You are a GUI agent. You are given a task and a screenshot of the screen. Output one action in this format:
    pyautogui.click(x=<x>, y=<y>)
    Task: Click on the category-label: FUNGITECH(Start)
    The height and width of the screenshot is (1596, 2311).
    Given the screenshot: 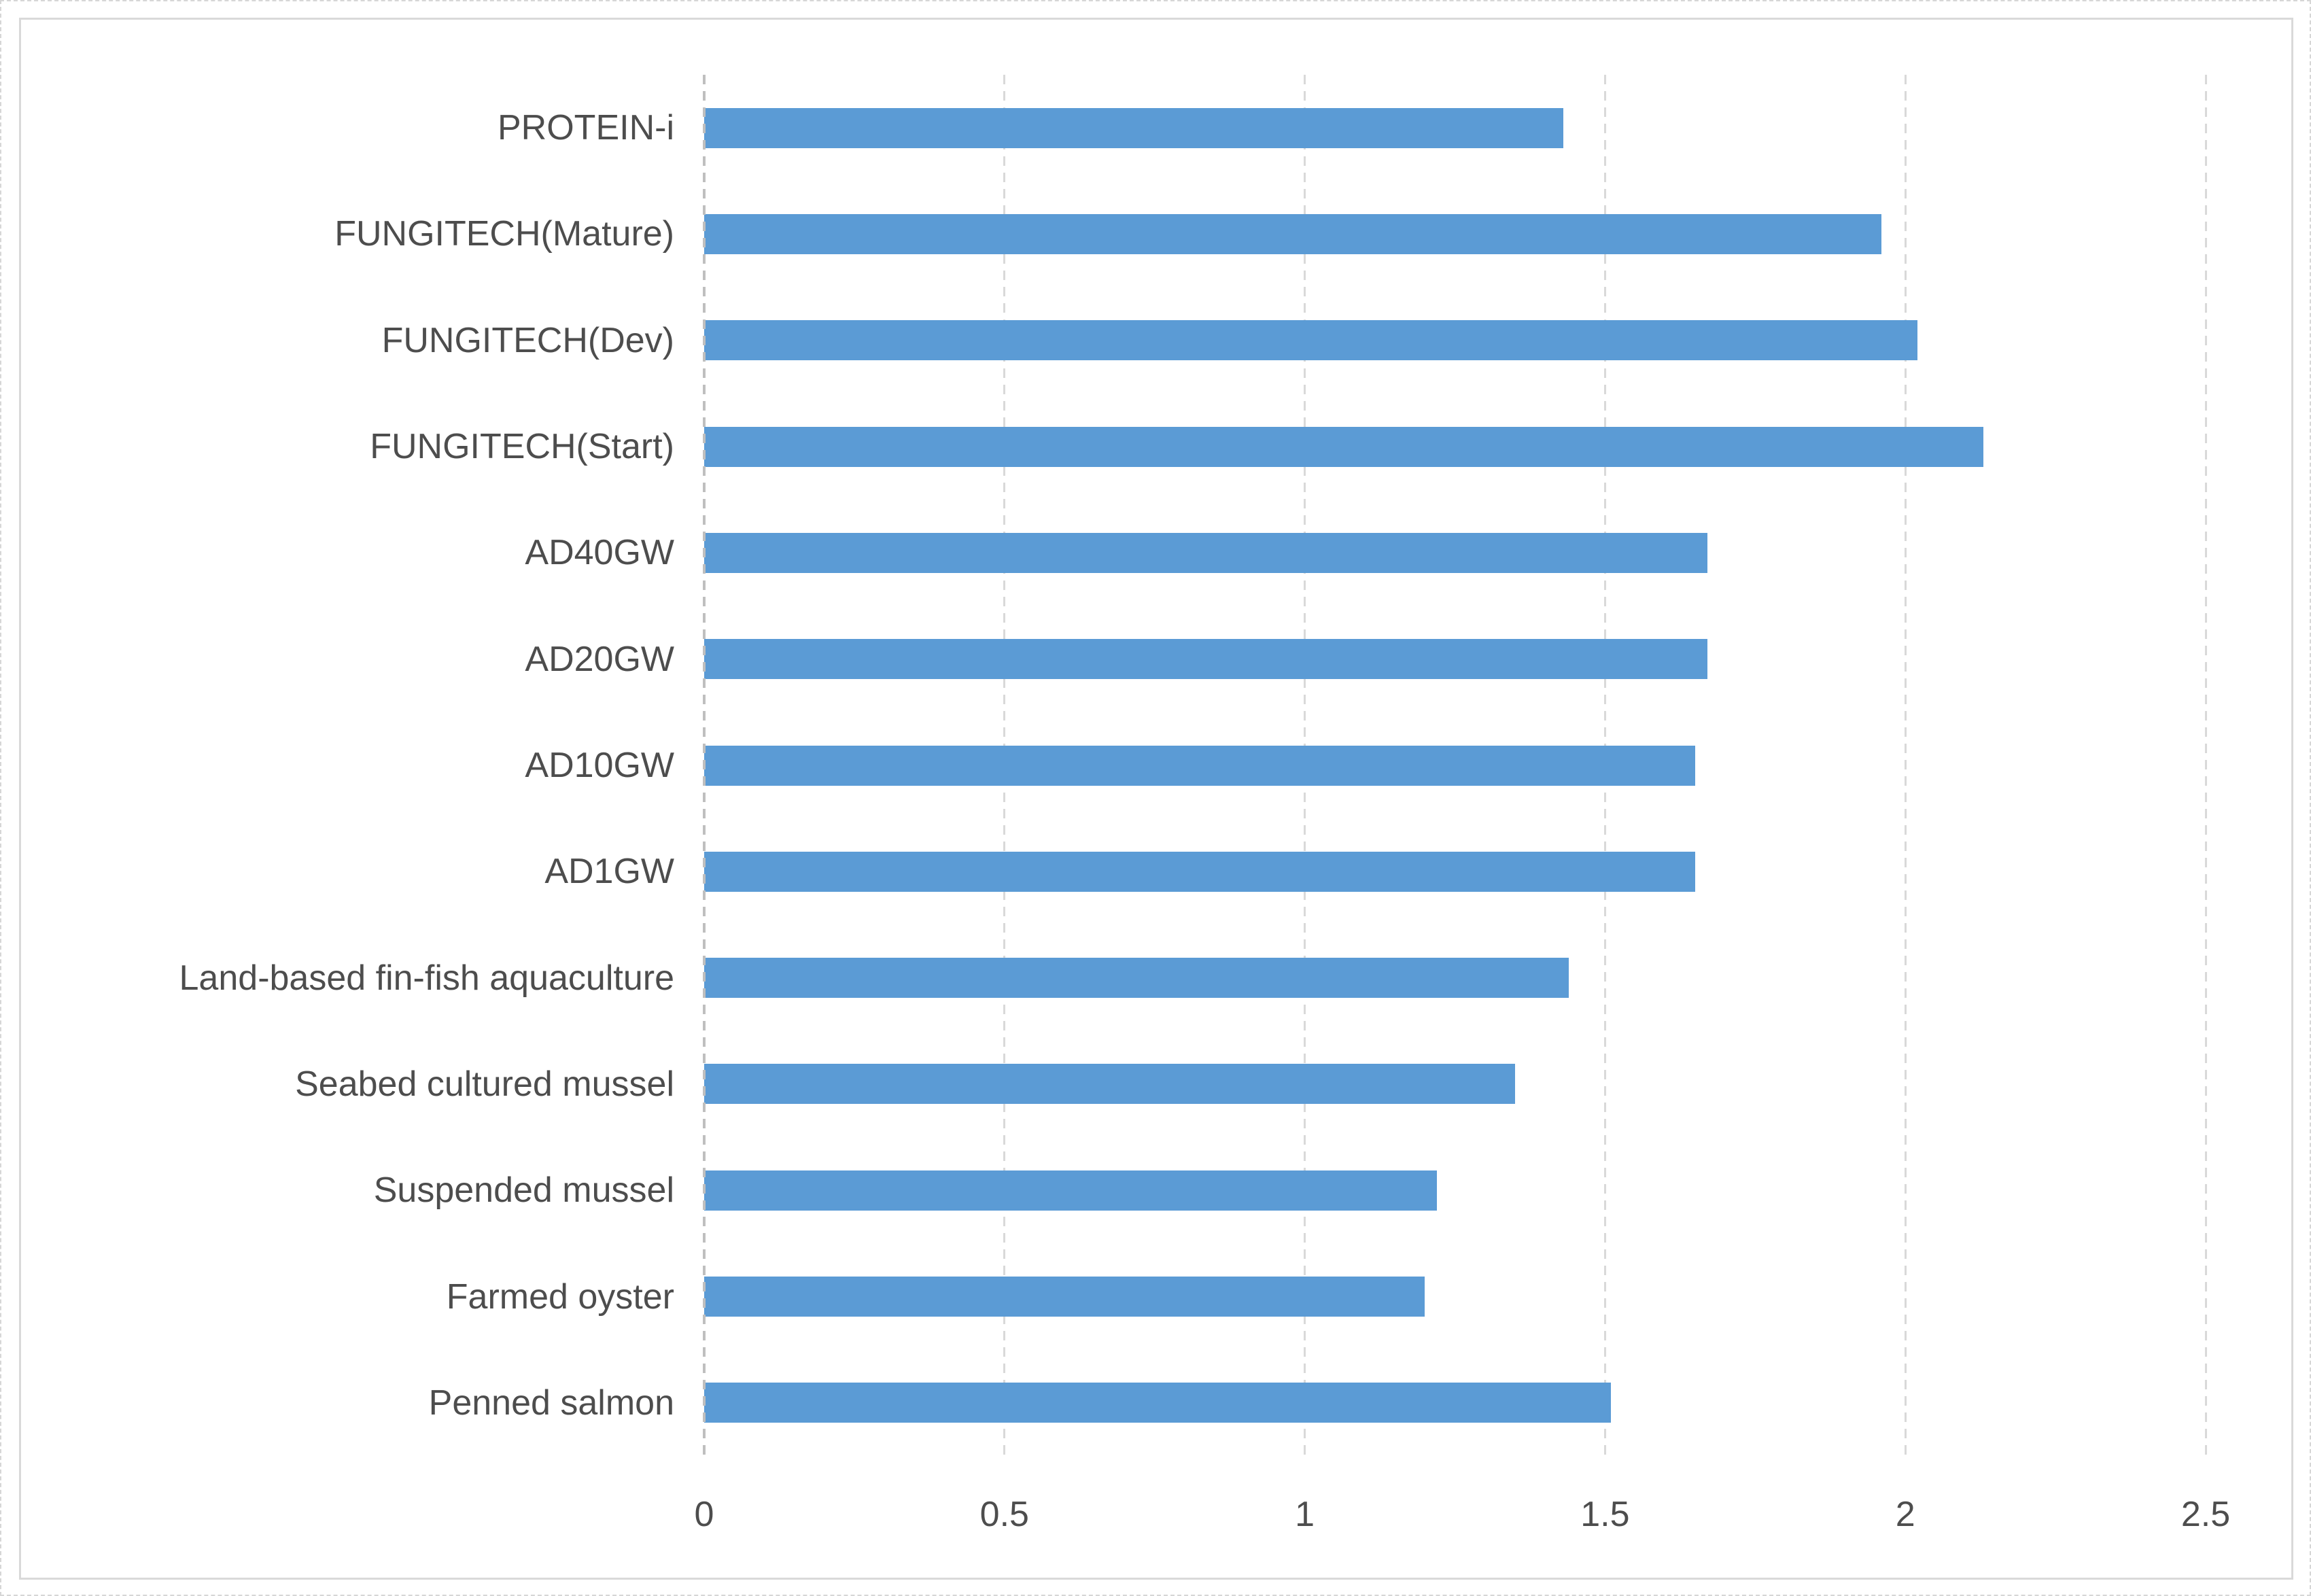 What is the action you would take?
    pyautogui.click(x=522, y=447)
    